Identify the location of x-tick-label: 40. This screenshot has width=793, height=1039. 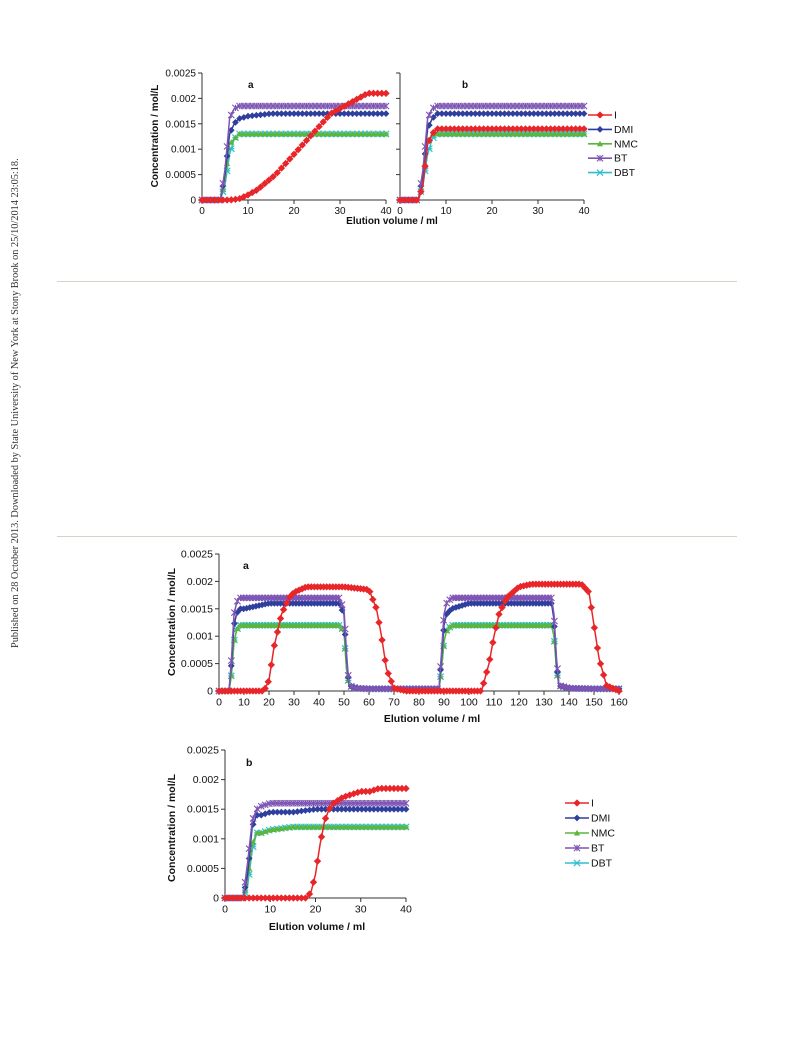
(406, 910).